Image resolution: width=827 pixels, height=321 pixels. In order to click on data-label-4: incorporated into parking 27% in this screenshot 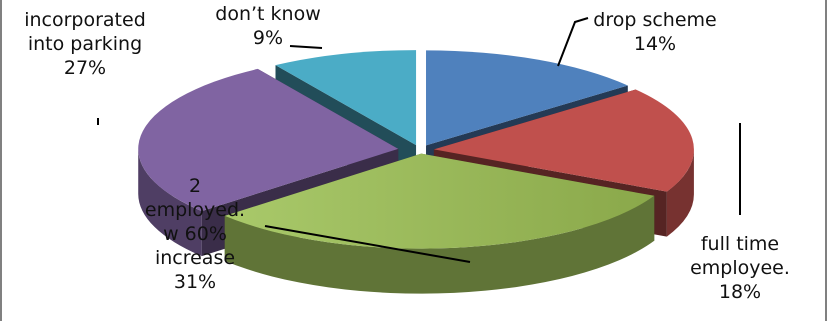, I will do `click(85, 44)`.